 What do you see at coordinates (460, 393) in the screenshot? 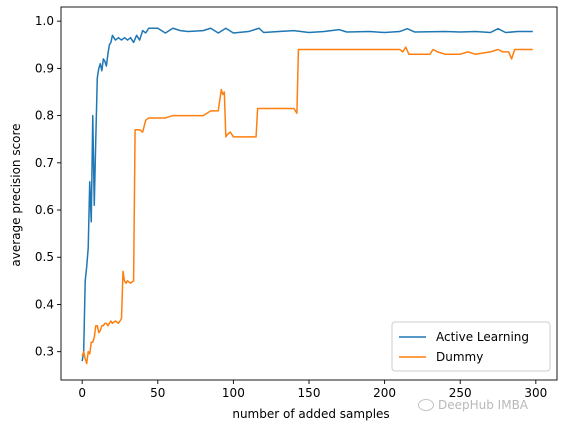
I see `x-tick-label: 250` at bounding box center [460, 393].